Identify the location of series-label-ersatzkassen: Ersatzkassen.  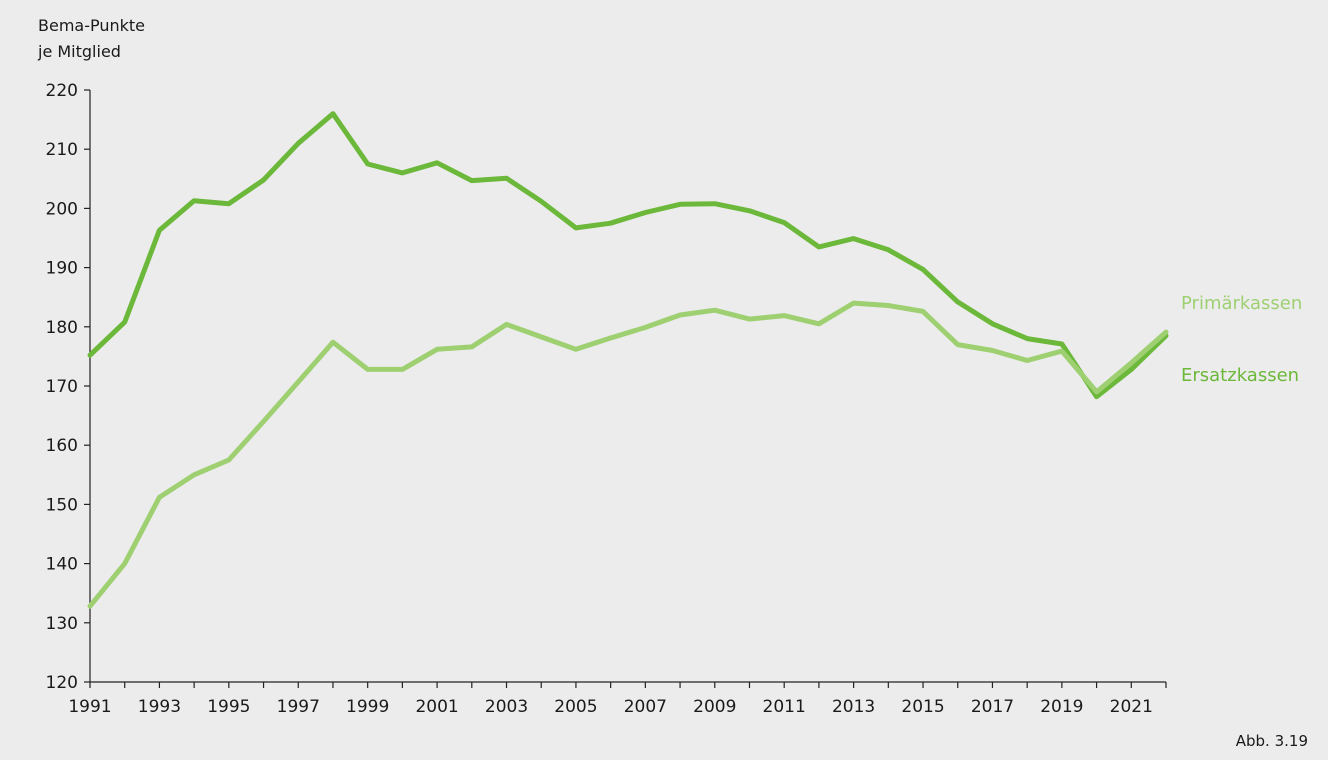
(1240, 375).